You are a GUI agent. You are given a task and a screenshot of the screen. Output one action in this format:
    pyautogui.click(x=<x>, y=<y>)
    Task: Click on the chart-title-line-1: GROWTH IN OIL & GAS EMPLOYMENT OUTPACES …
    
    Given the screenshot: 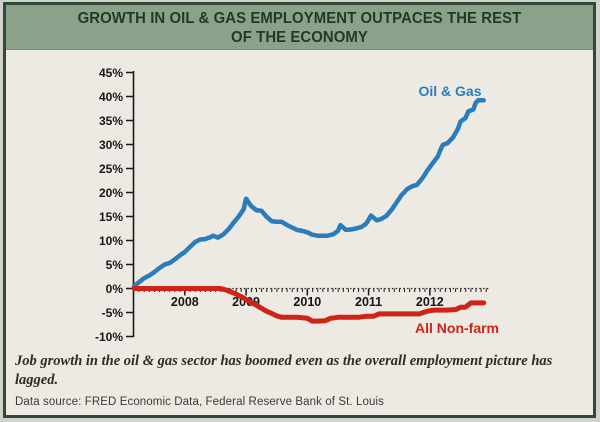 What is the action you would take?
    pyautogui.click(x=299, y=18)
    